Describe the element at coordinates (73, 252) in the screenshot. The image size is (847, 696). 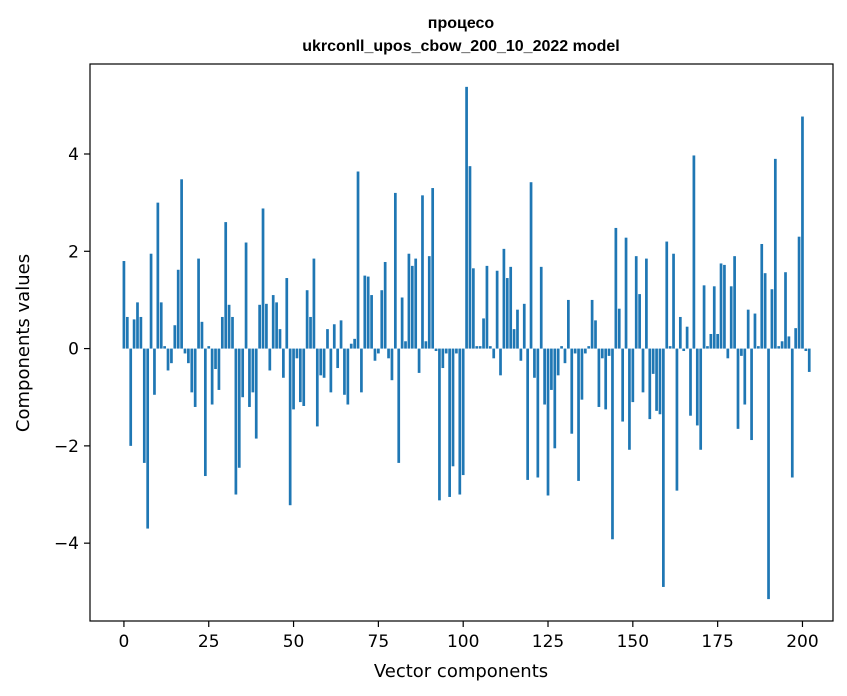
I see `y-tick-label: 2` at that location.